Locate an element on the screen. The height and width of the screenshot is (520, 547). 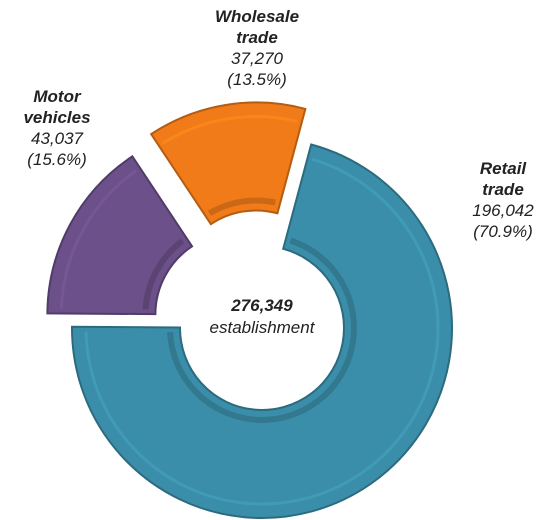
segment-label: Motor vehicles 43,037 (15.6%) is located at coordinates (57, 128).